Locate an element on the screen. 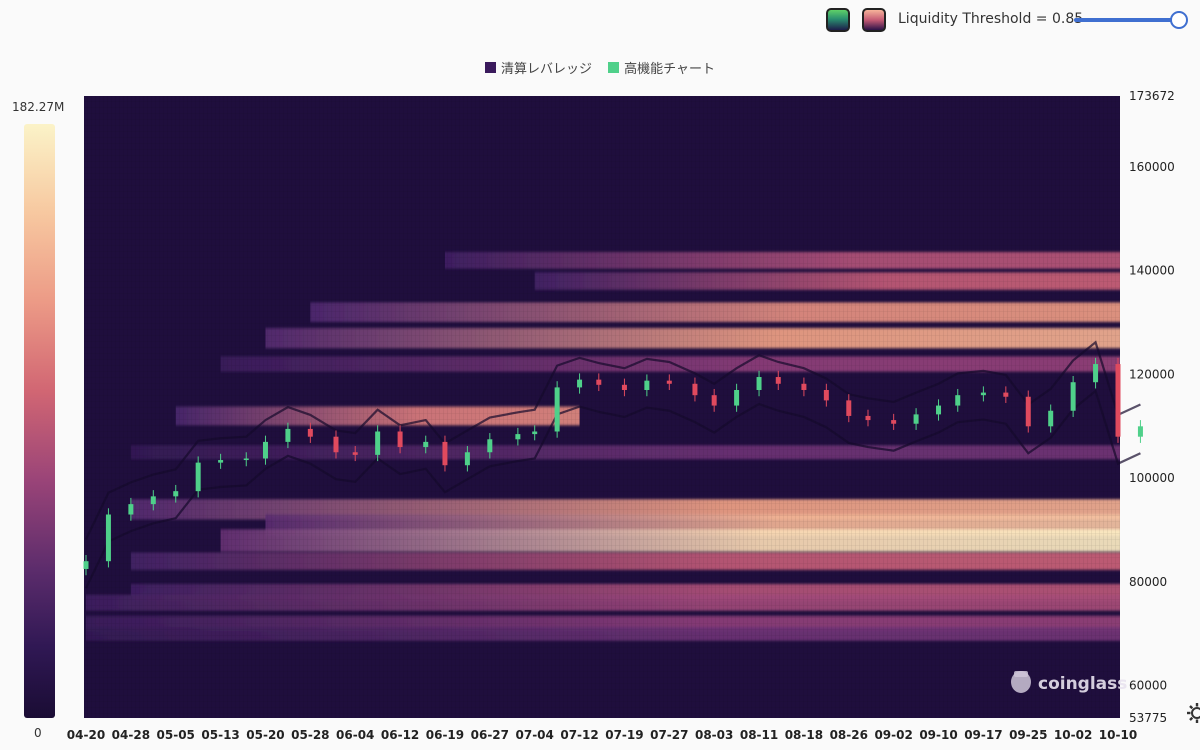  x-tick-label: 09-02 is located at coordinates (893, 735).